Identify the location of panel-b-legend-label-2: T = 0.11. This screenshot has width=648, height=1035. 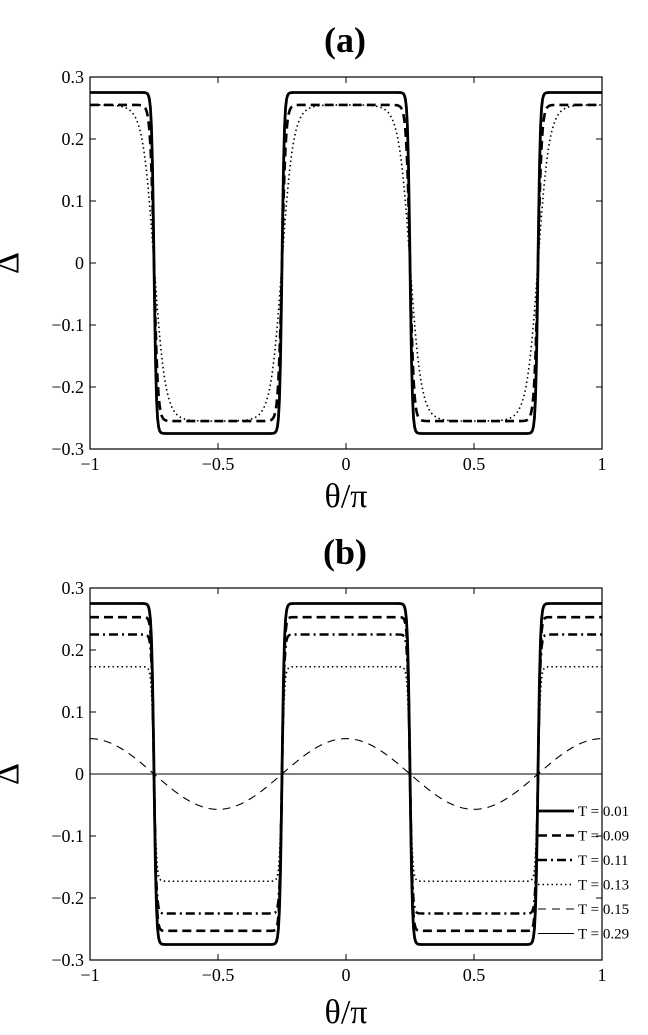
(603, 861).